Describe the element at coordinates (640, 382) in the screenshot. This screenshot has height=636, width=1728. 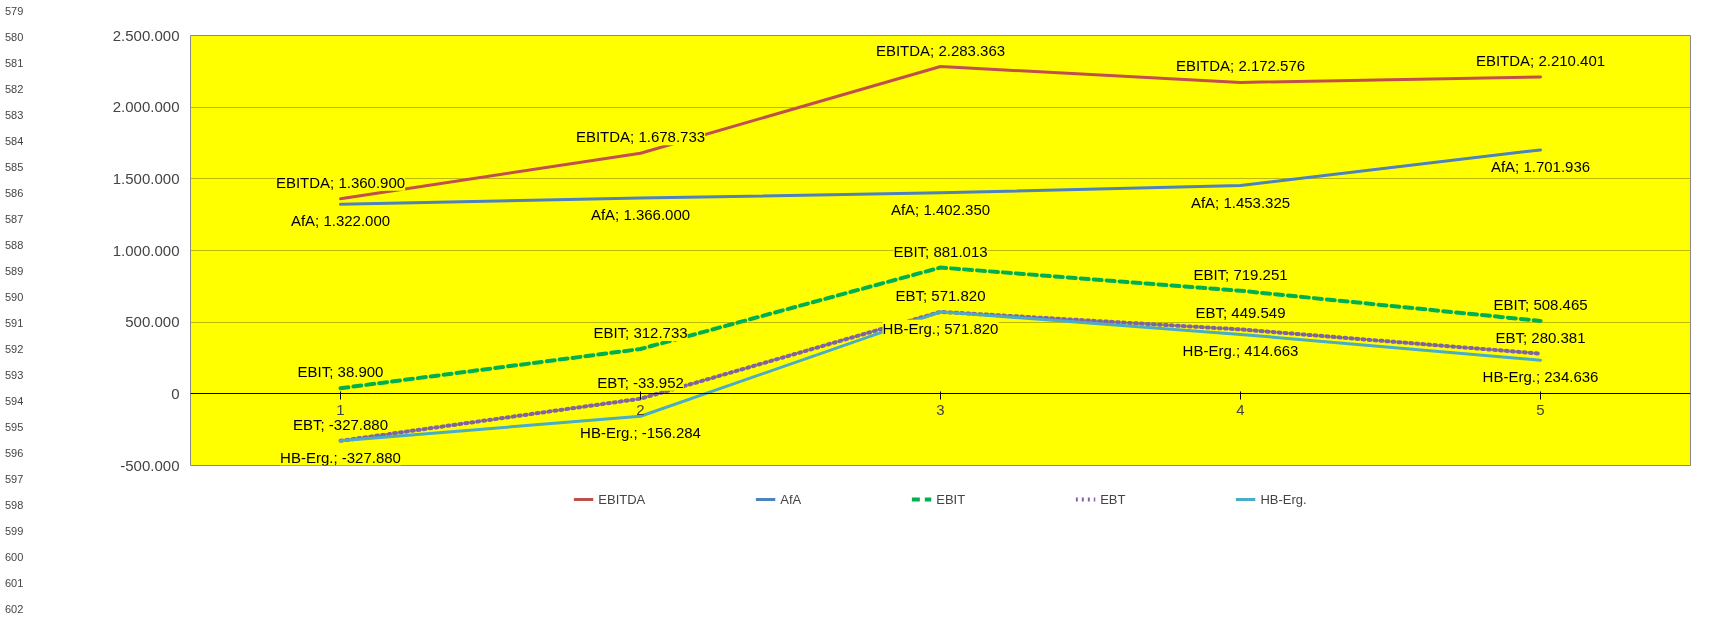
I see `data-label: EBT; -33.952` at that location.